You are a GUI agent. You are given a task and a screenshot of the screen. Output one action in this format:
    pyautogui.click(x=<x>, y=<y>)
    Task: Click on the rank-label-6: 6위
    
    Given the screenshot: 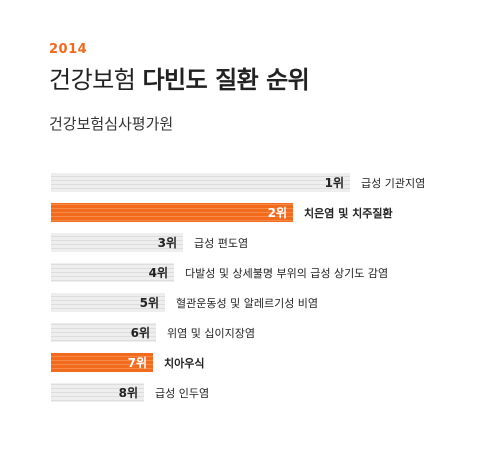 What is the action you would take?
    pyautogui.click(x=140, y=333)
    